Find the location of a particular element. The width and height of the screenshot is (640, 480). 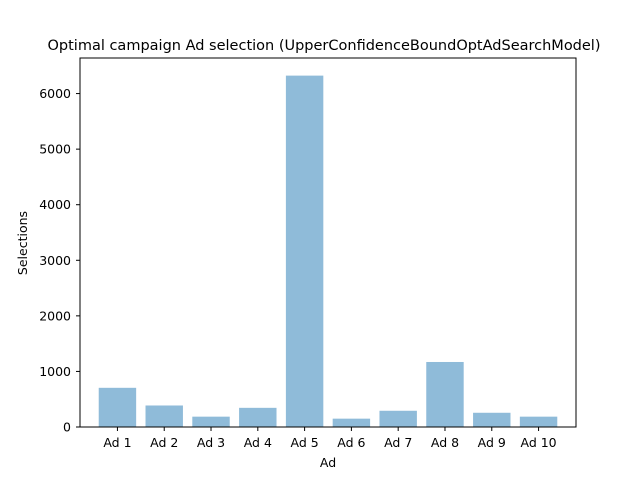

x-tick-label: Ad 4 is located at coordinates (258, 442).